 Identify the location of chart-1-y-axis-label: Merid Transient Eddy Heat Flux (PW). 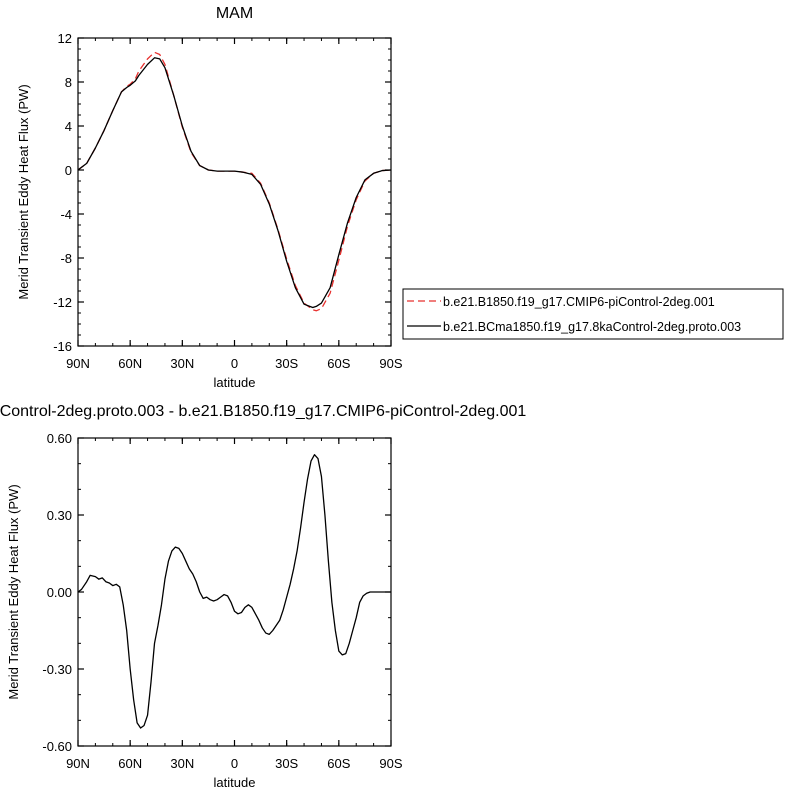
(23, 191).